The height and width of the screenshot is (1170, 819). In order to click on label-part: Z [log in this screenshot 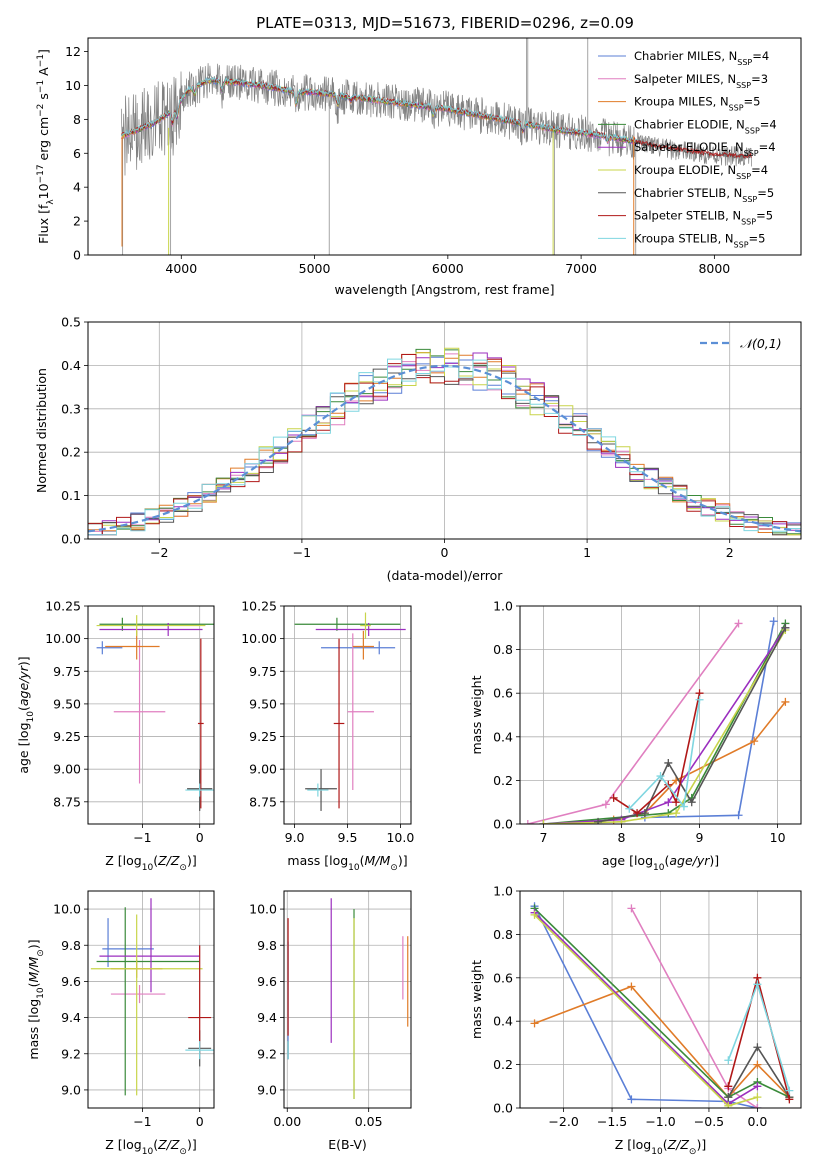, I will do `click(633, 1144)`.